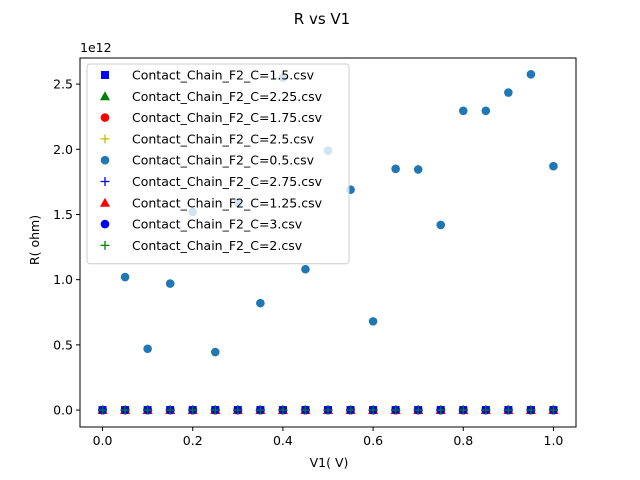  I want to click on legend-entry-label: Contact_Chain_F2_C=3.csv, so click(217, 224).